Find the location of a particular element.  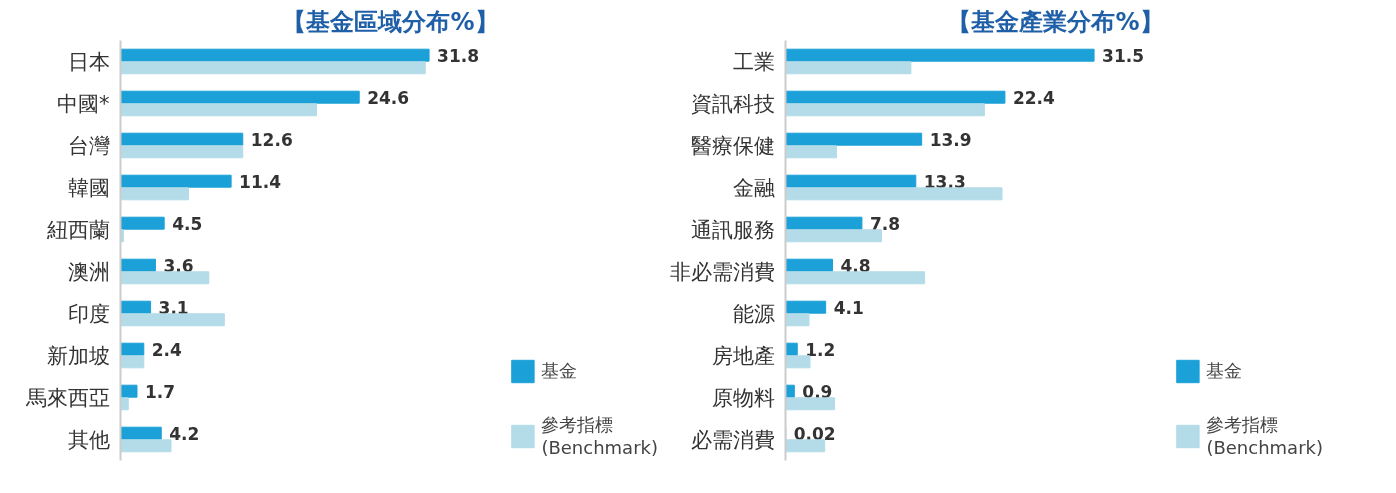

y-tick-label: 房地產 is located at coordinates (743, 355).